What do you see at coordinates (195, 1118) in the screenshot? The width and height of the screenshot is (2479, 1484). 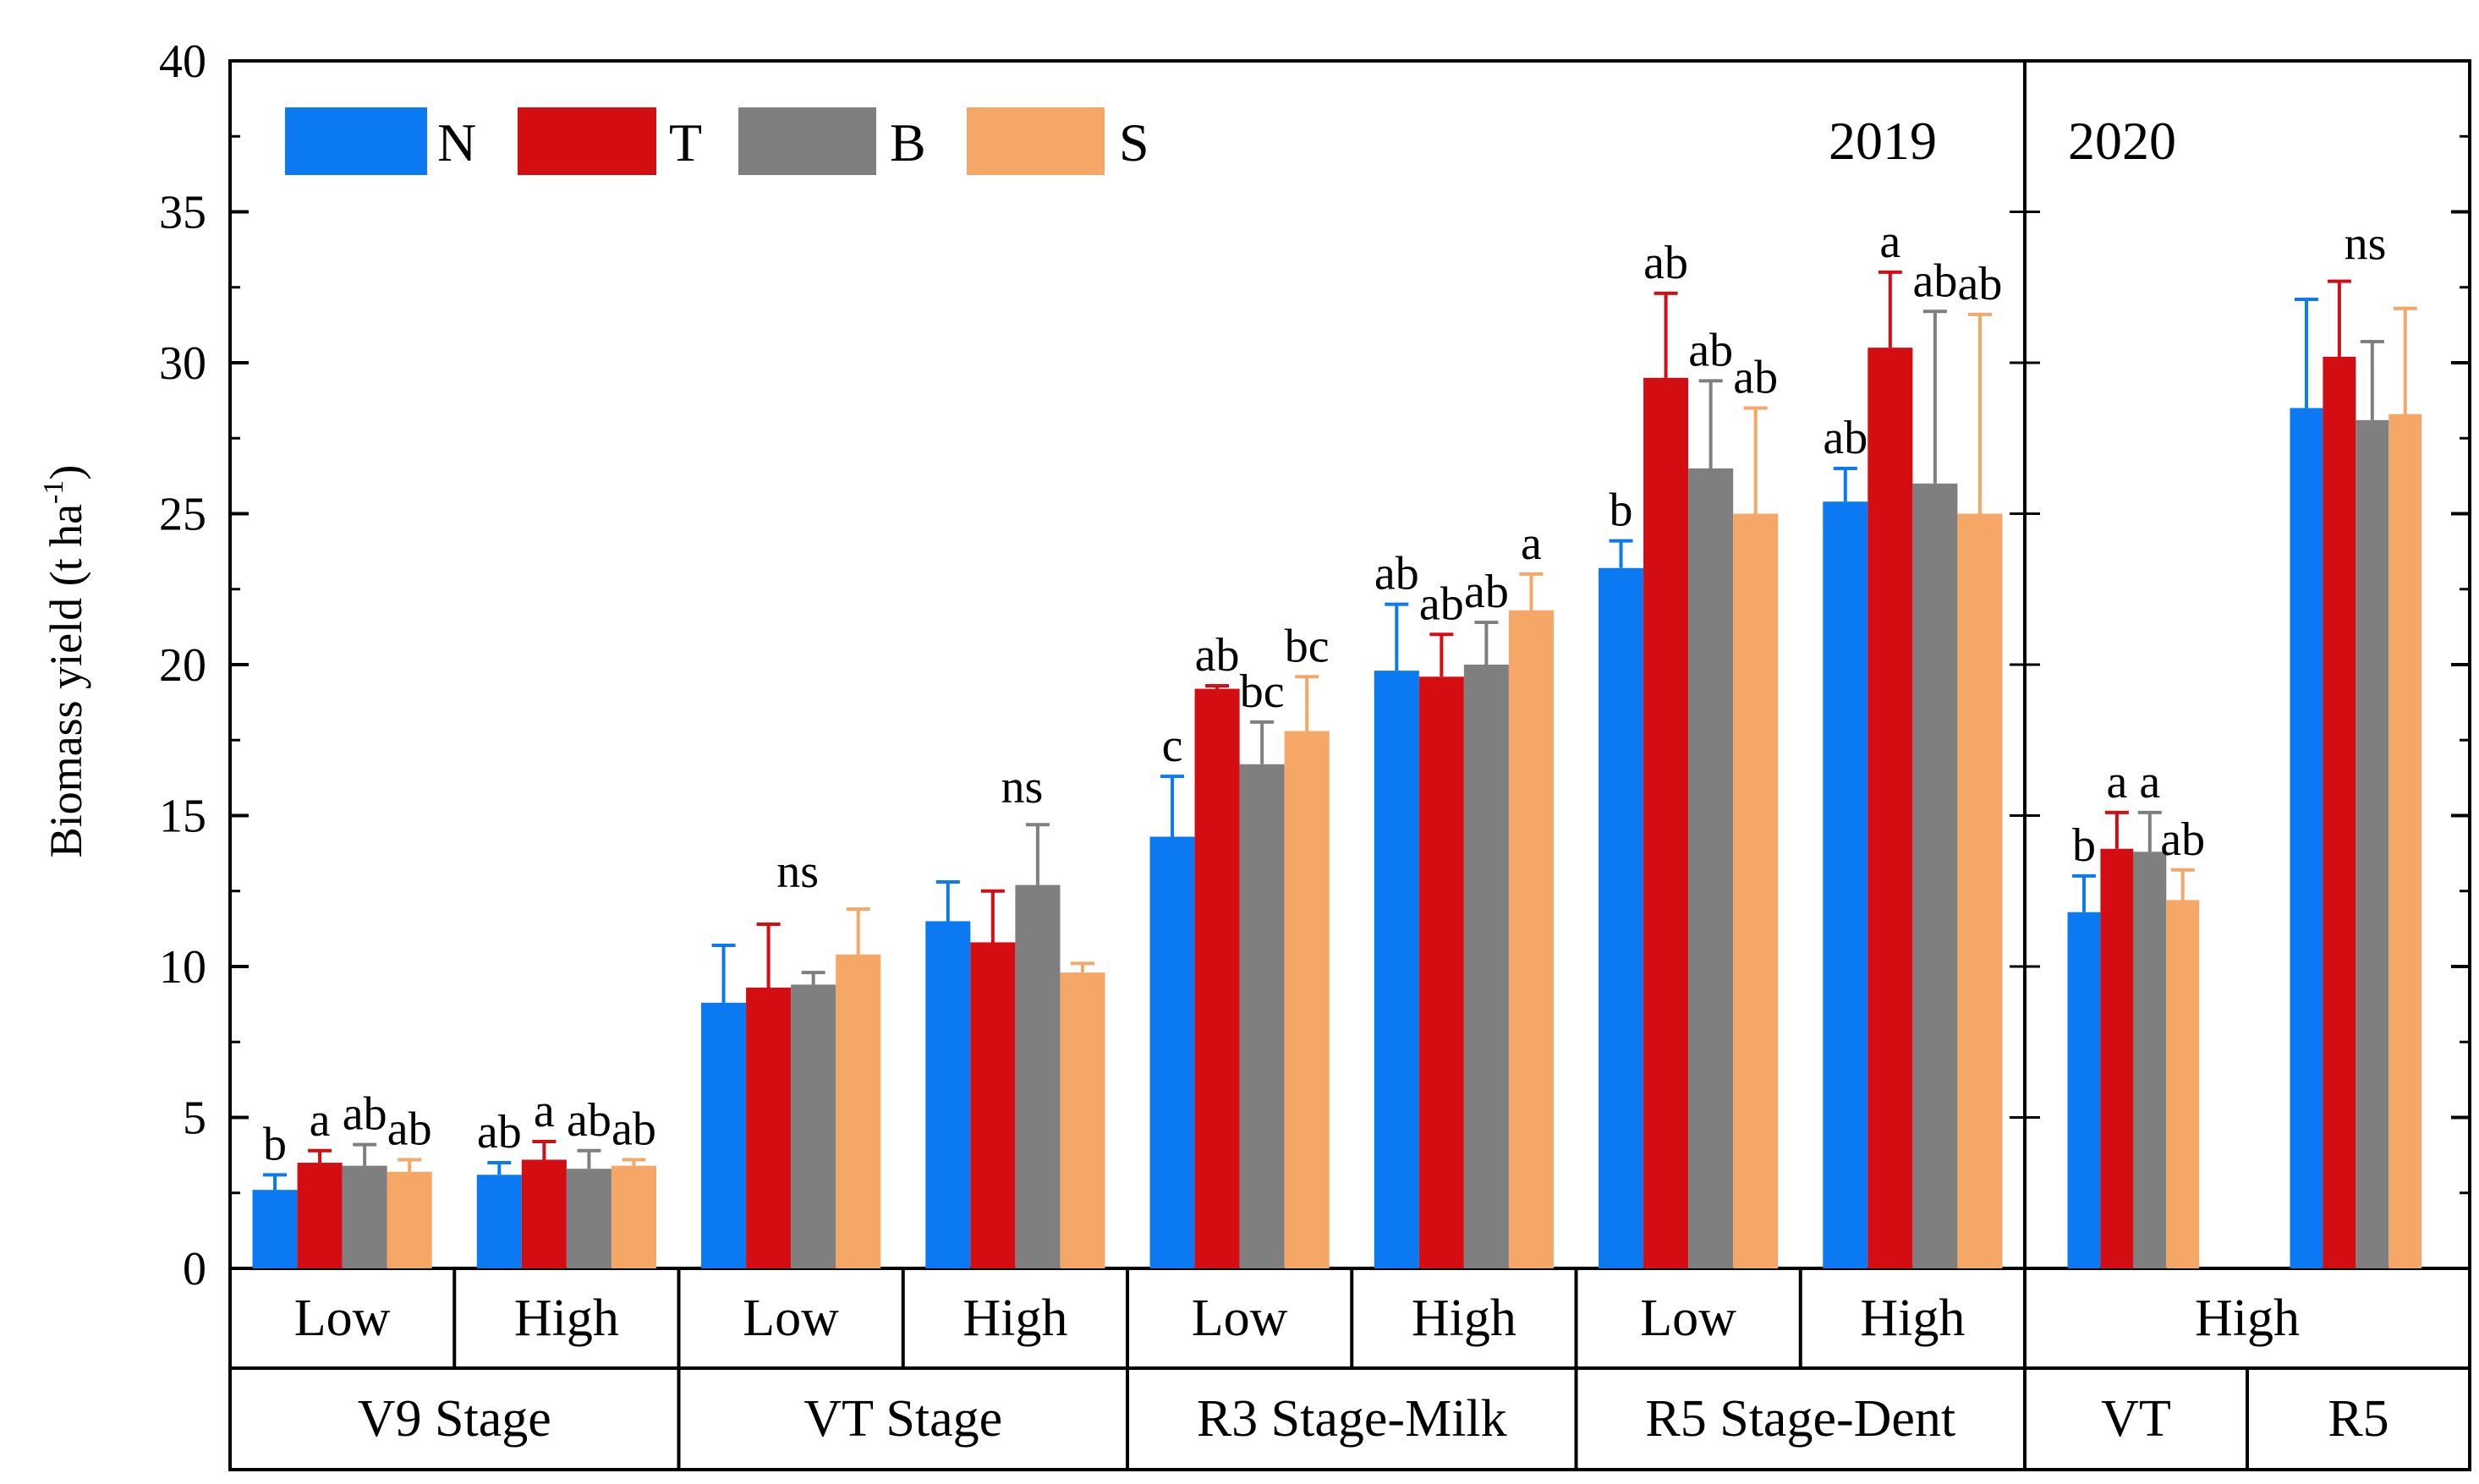 I see `y-tick-label: 5` at bounding box center [195, 1118].